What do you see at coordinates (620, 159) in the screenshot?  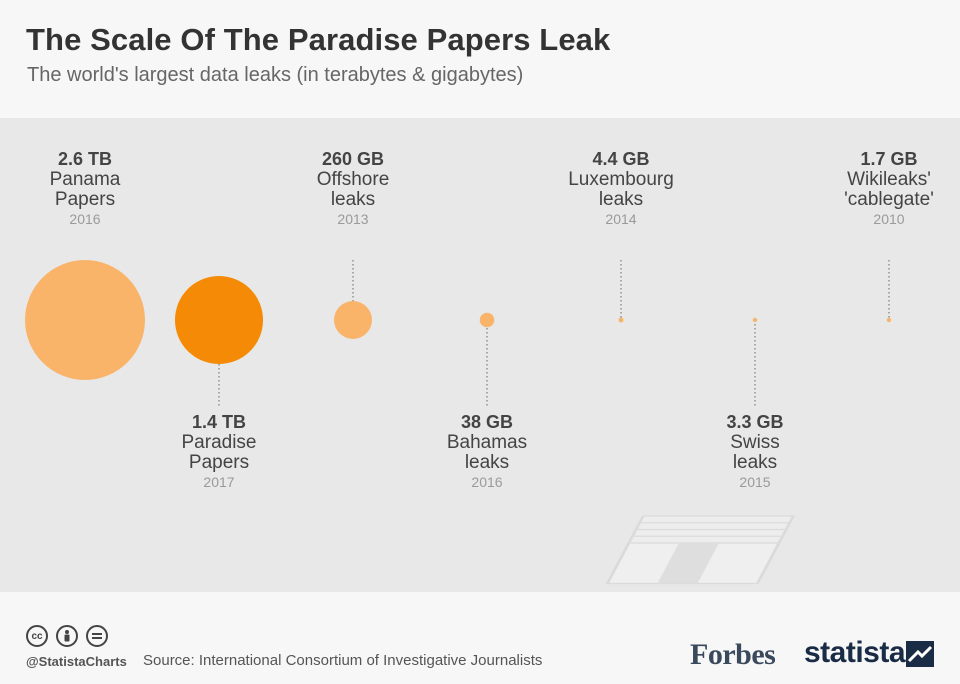 I see `value-label: 4.4 GB` at bounding box center [620, 159].